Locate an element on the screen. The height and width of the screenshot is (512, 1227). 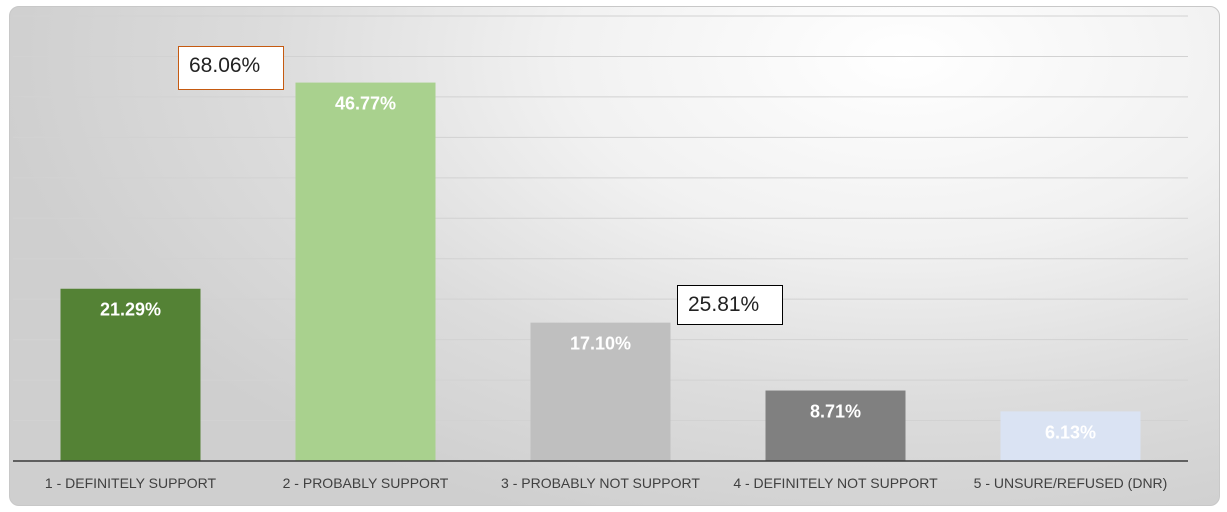
data-label-4: 8.71% is located at coordinates (835, 412).